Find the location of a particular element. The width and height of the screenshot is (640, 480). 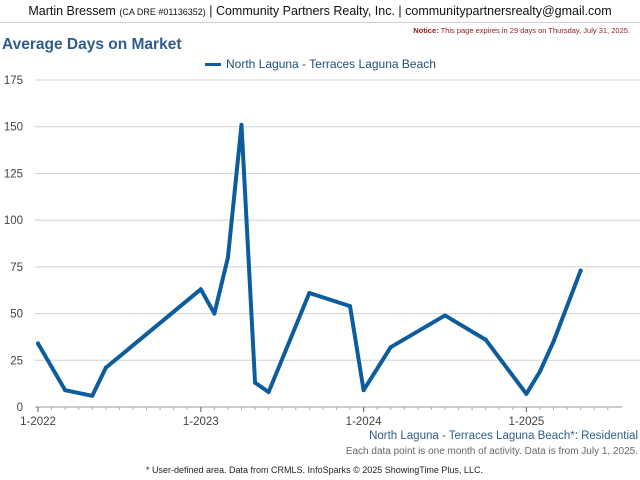

x-tick-label: 1-2022 is located at coordinates (38, 422).